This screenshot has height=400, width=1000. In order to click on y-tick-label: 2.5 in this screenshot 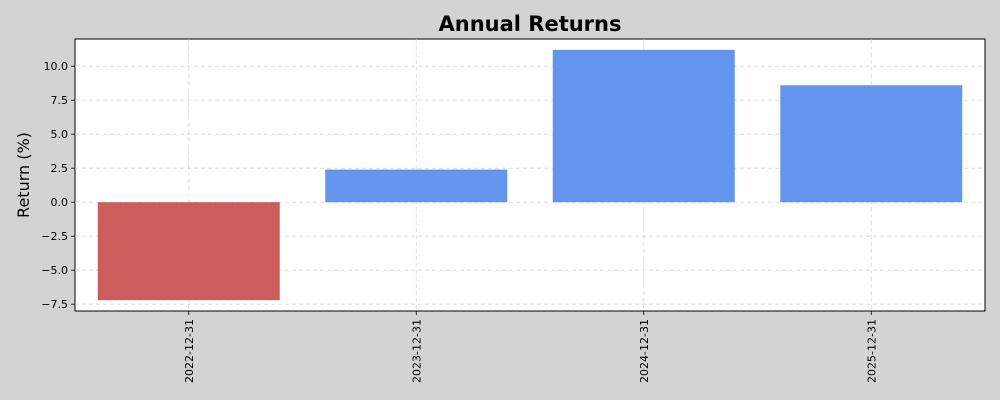, I will do `click(60, 168)`.